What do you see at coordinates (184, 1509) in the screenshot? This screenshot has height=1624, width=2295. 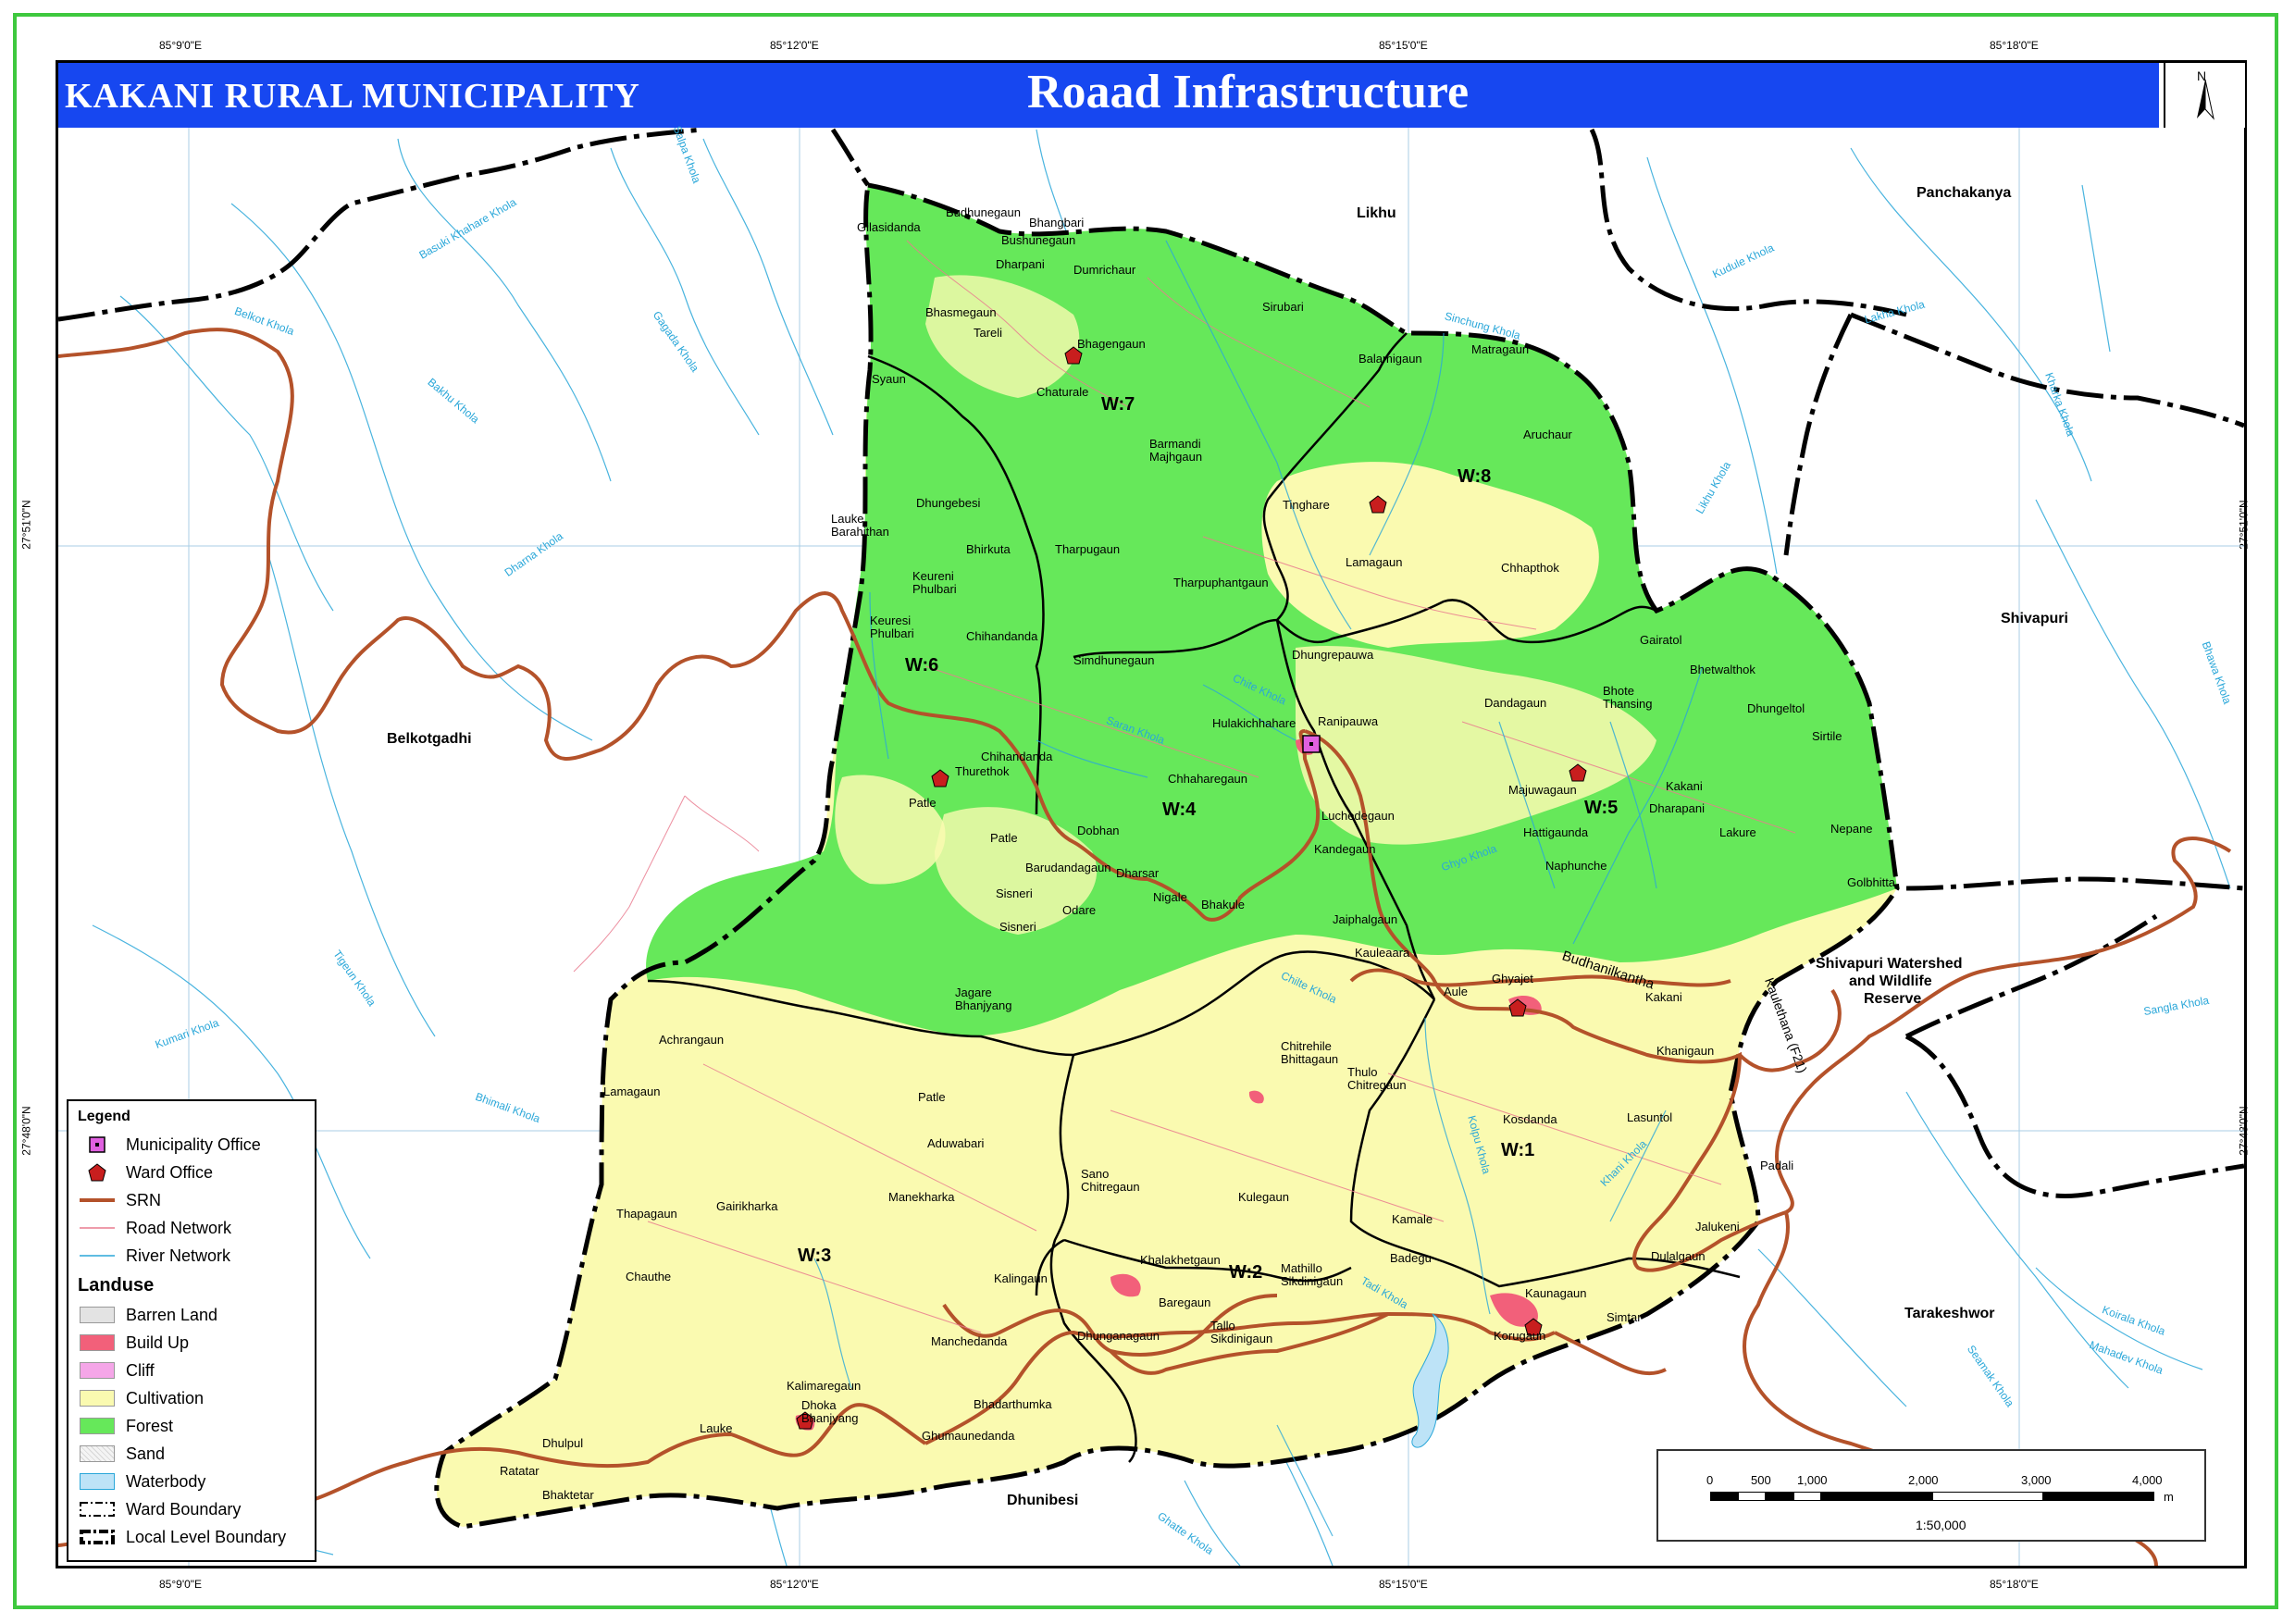 I see `legend-label: Ward Boundary` at bounding box center [184, 1509].